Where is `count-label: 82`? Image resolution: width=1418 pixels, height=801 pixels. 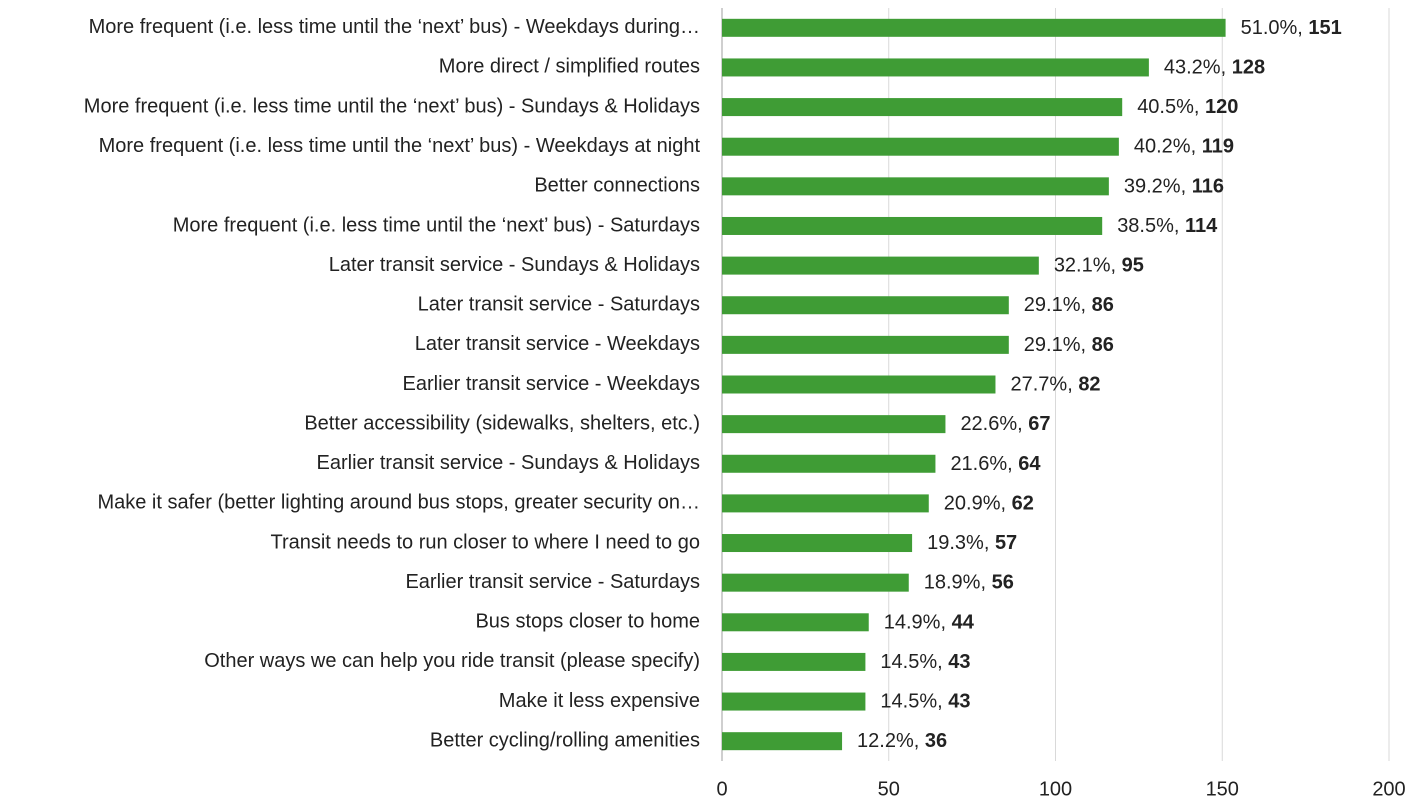
count-label: 82 is located at coordinates (1089, 385).